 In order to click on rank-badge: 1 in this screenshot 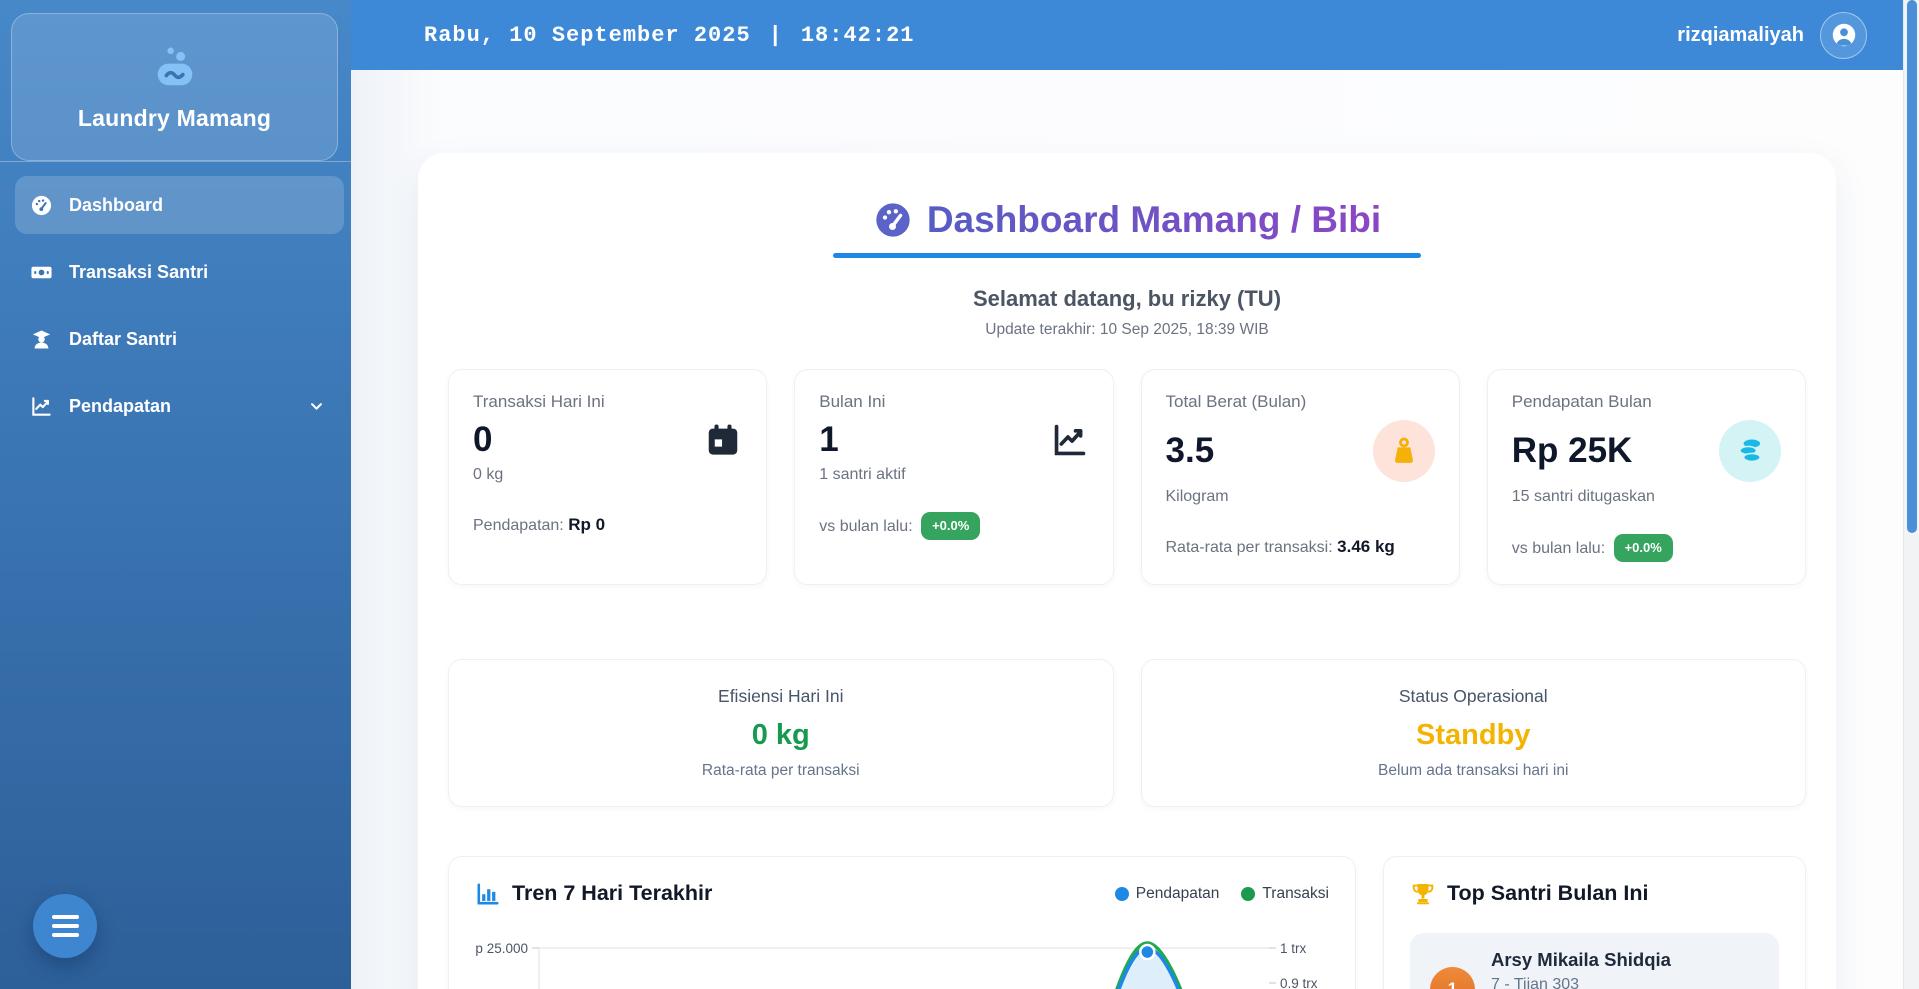, I will do `click(1452, 977)`.